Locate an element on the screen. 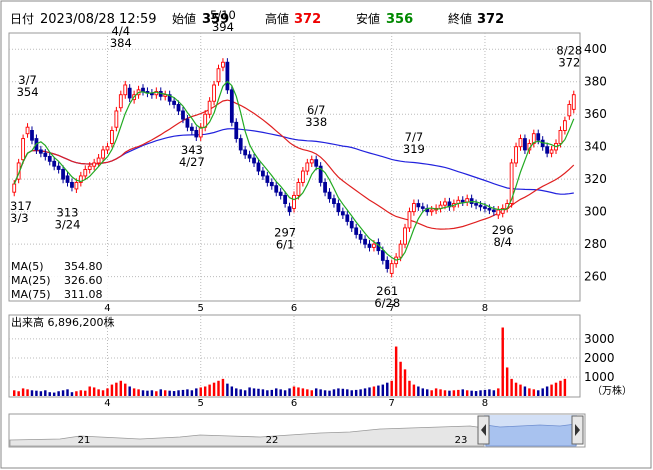  low-label: 安値 is located at coordinates (368, 18).